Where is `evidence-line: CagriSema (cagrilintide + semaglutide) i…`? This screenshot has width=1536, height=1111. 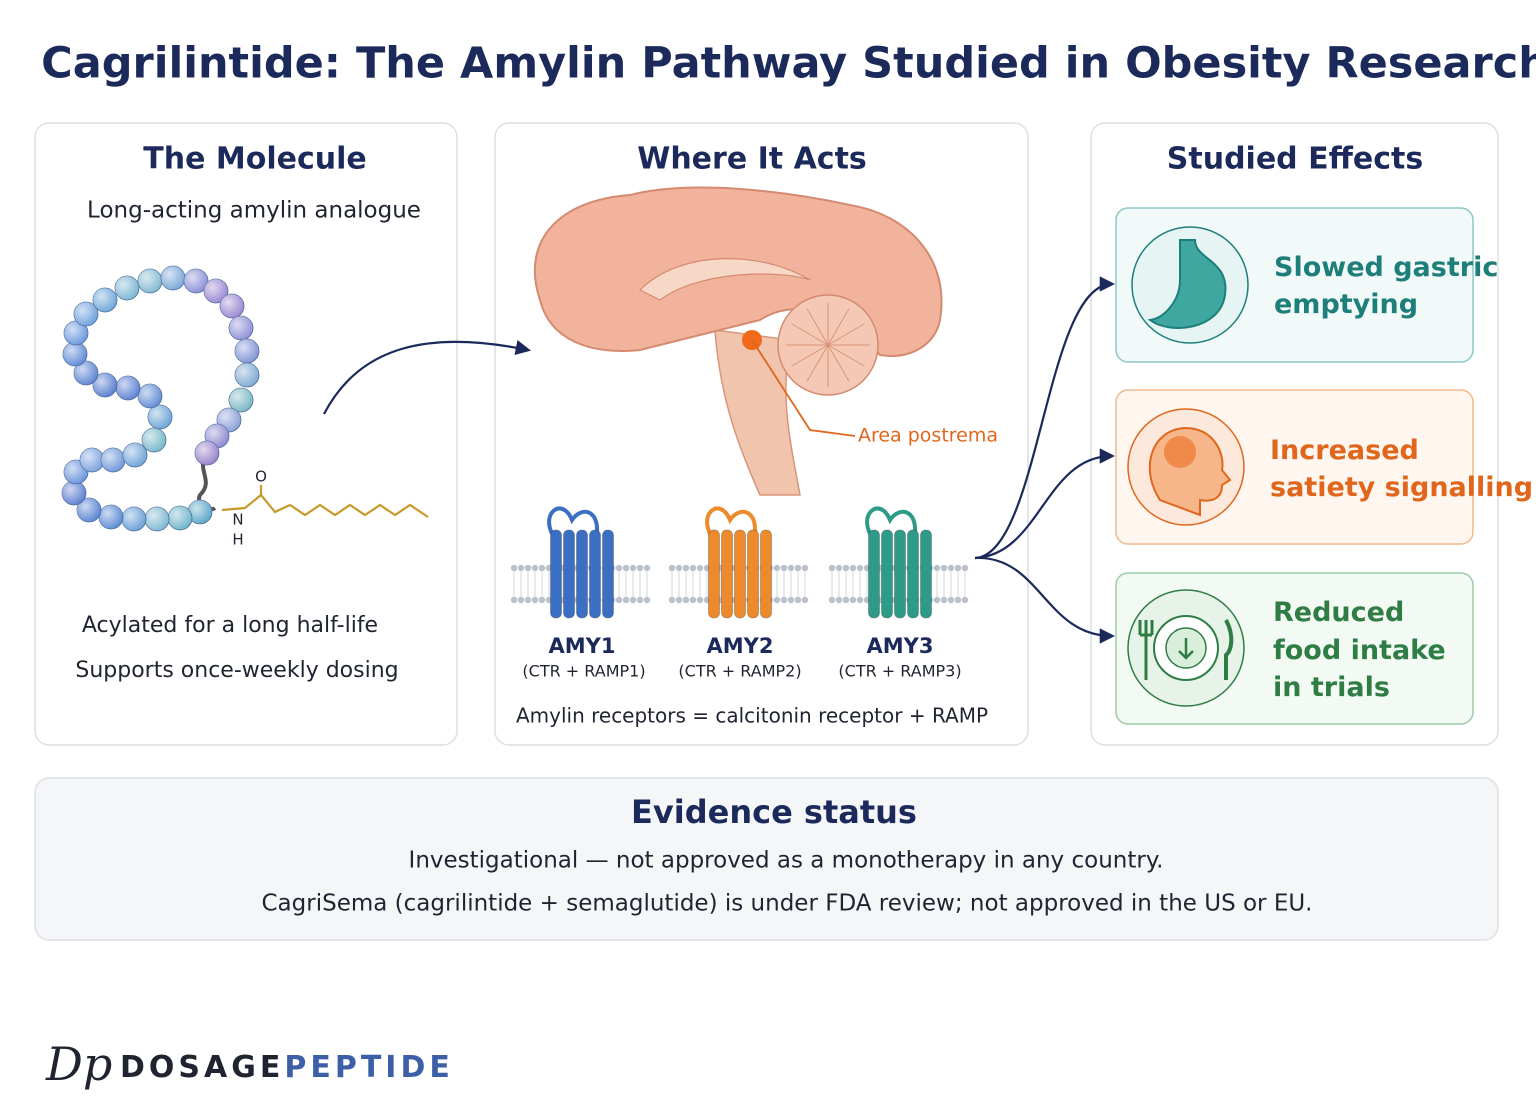 evidence-line: CagriSema (cagrilintide + semaglutide) i… is located at coordinates (787, 904).